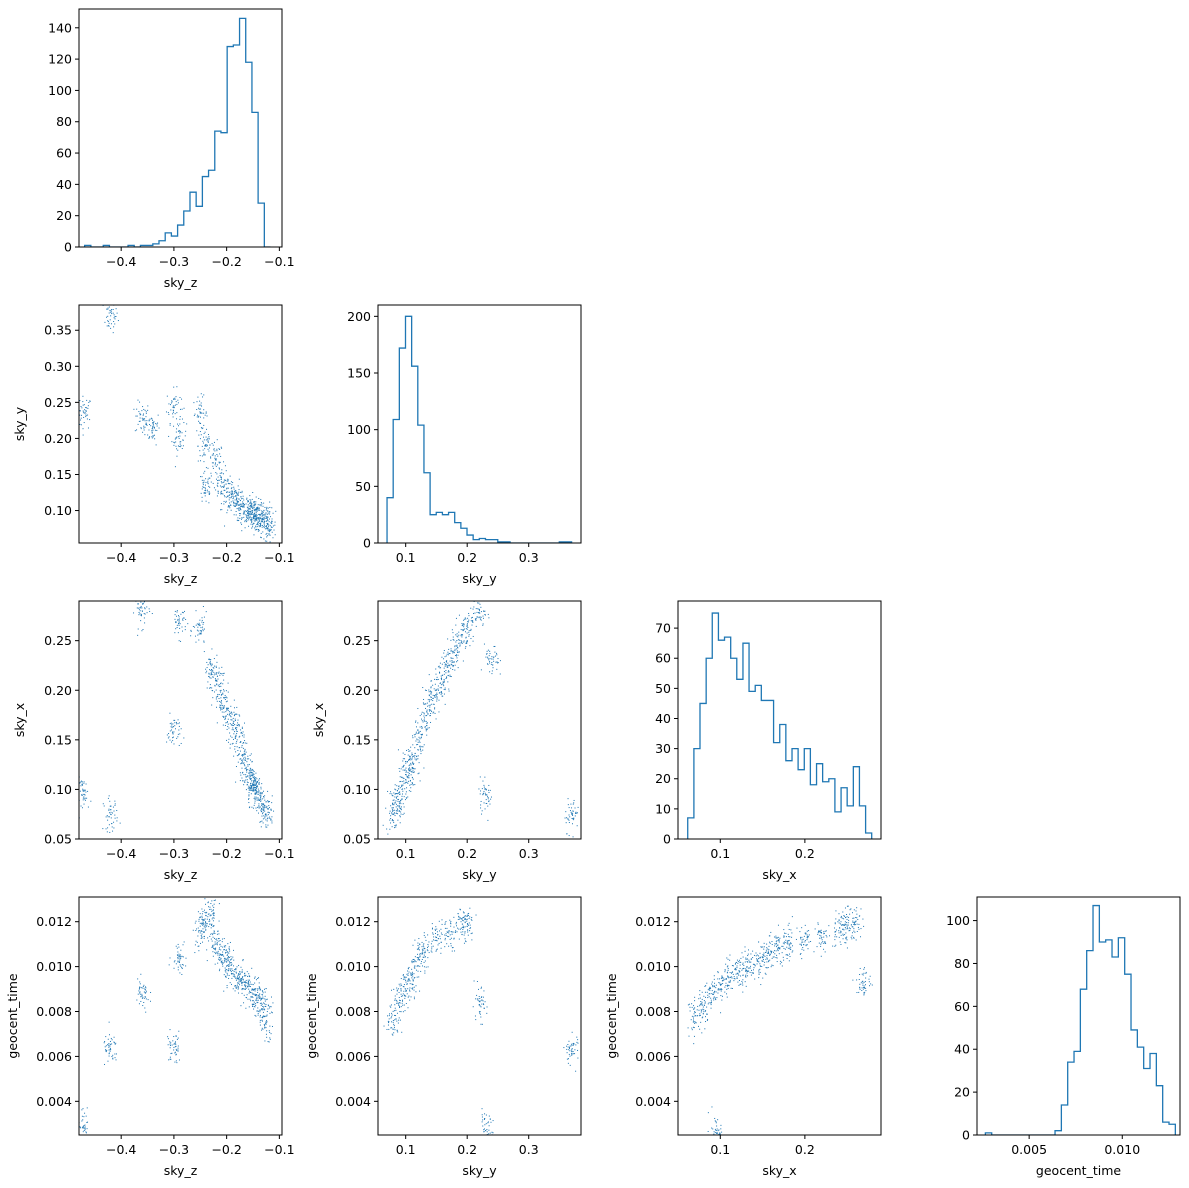 The width and height of the screenshot is (1189, 1188). I want to click on y-tick-label: 60, so click(64, 153).